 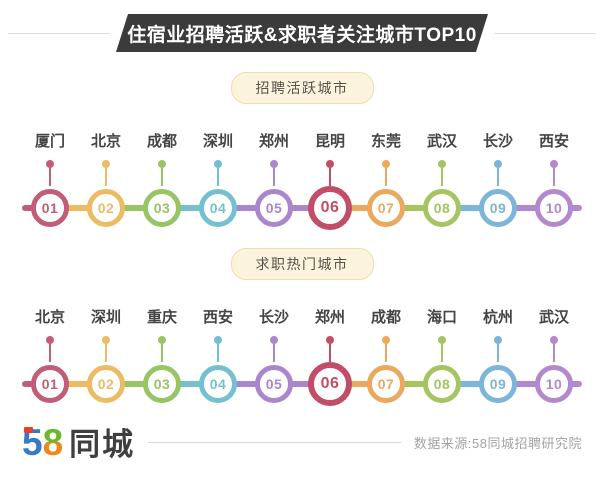 I want to click on rank-circle-slot: 06, so click(x=330, y=384).